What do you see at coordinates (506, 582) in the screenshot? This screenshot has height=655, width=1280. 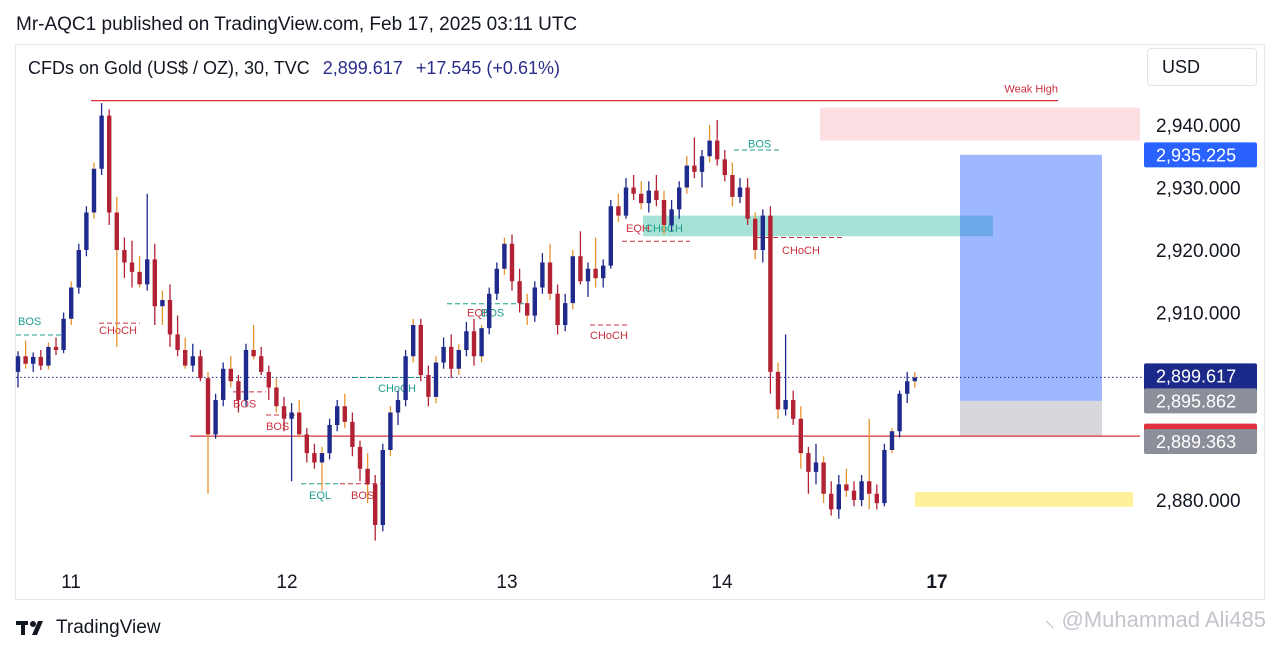 I see `x-tick-13: 13` at bounding box center [506, 582].